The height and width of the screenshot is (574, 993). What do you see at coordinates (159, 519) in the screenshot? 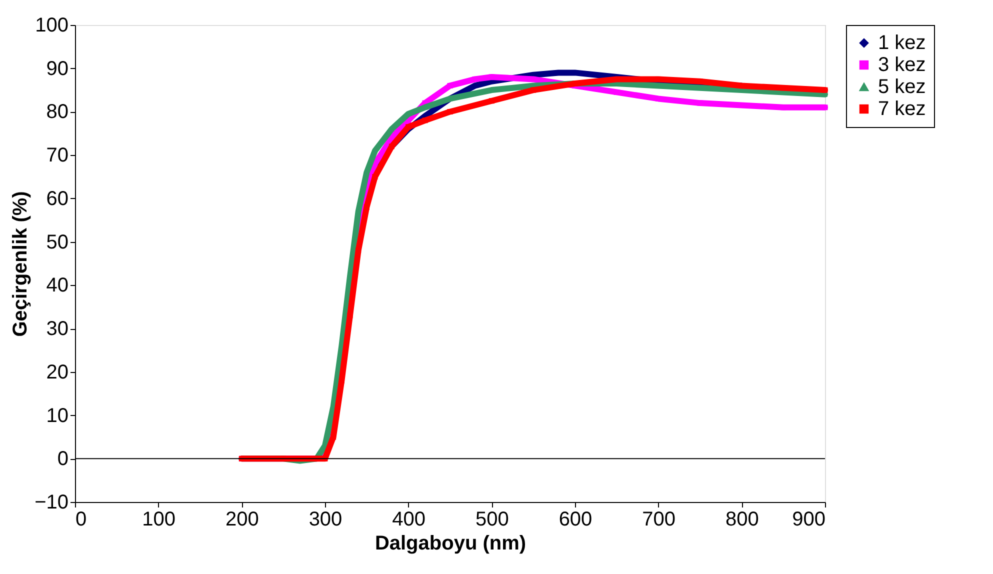
I see `x-tick-label: 100` at bounding box center [159, 519].